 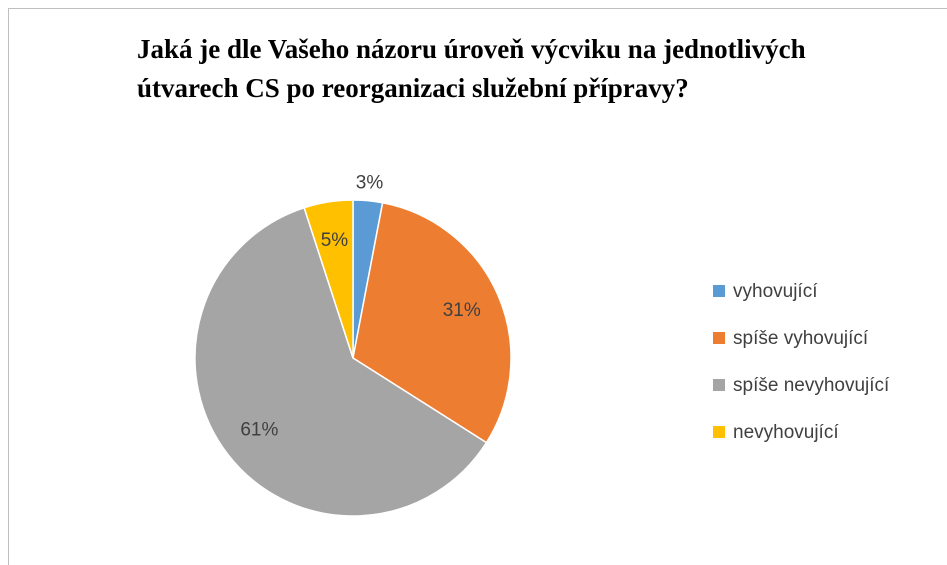 I want to click on legend-label: nevyhovující, so click(x=786, y=432).